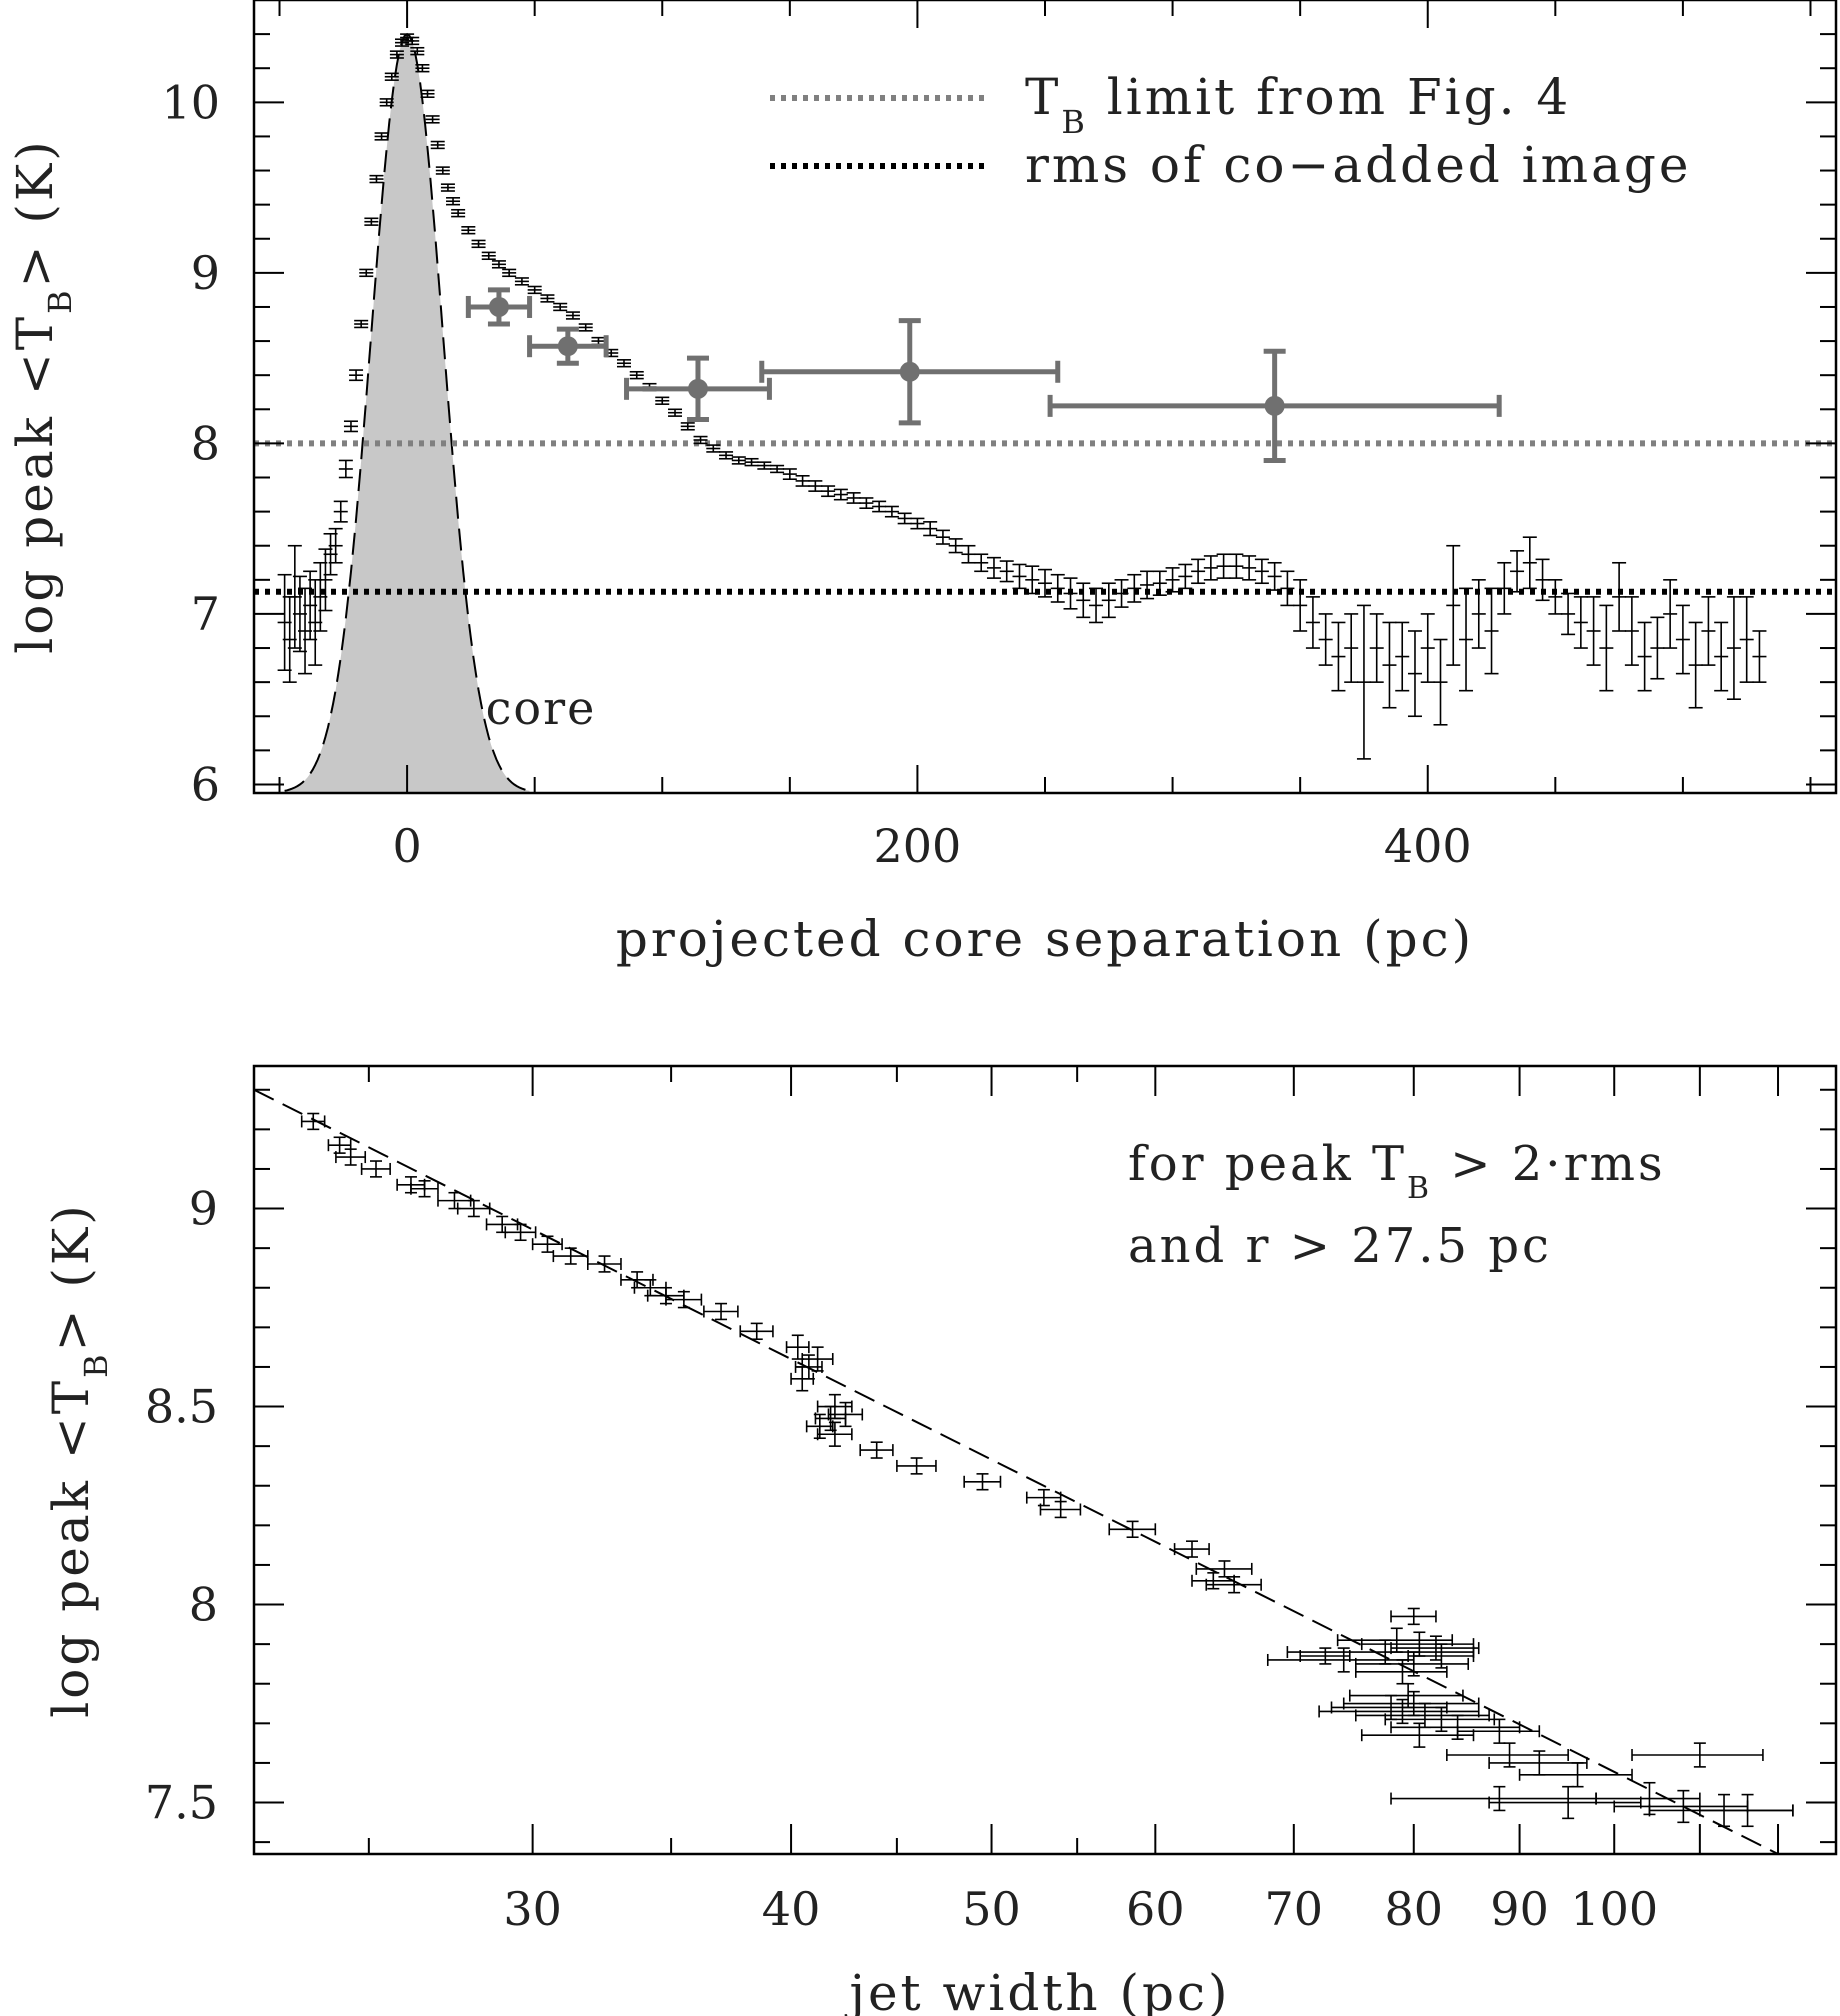 The height and width of the screenshot is (2016, 1840). What do you see at coordinates (1395, 1205) in the screenshot?
I see `selection-note: for peak TB > 2·rms and r > 27.5 pc` at bounding box center [1395, 1205].